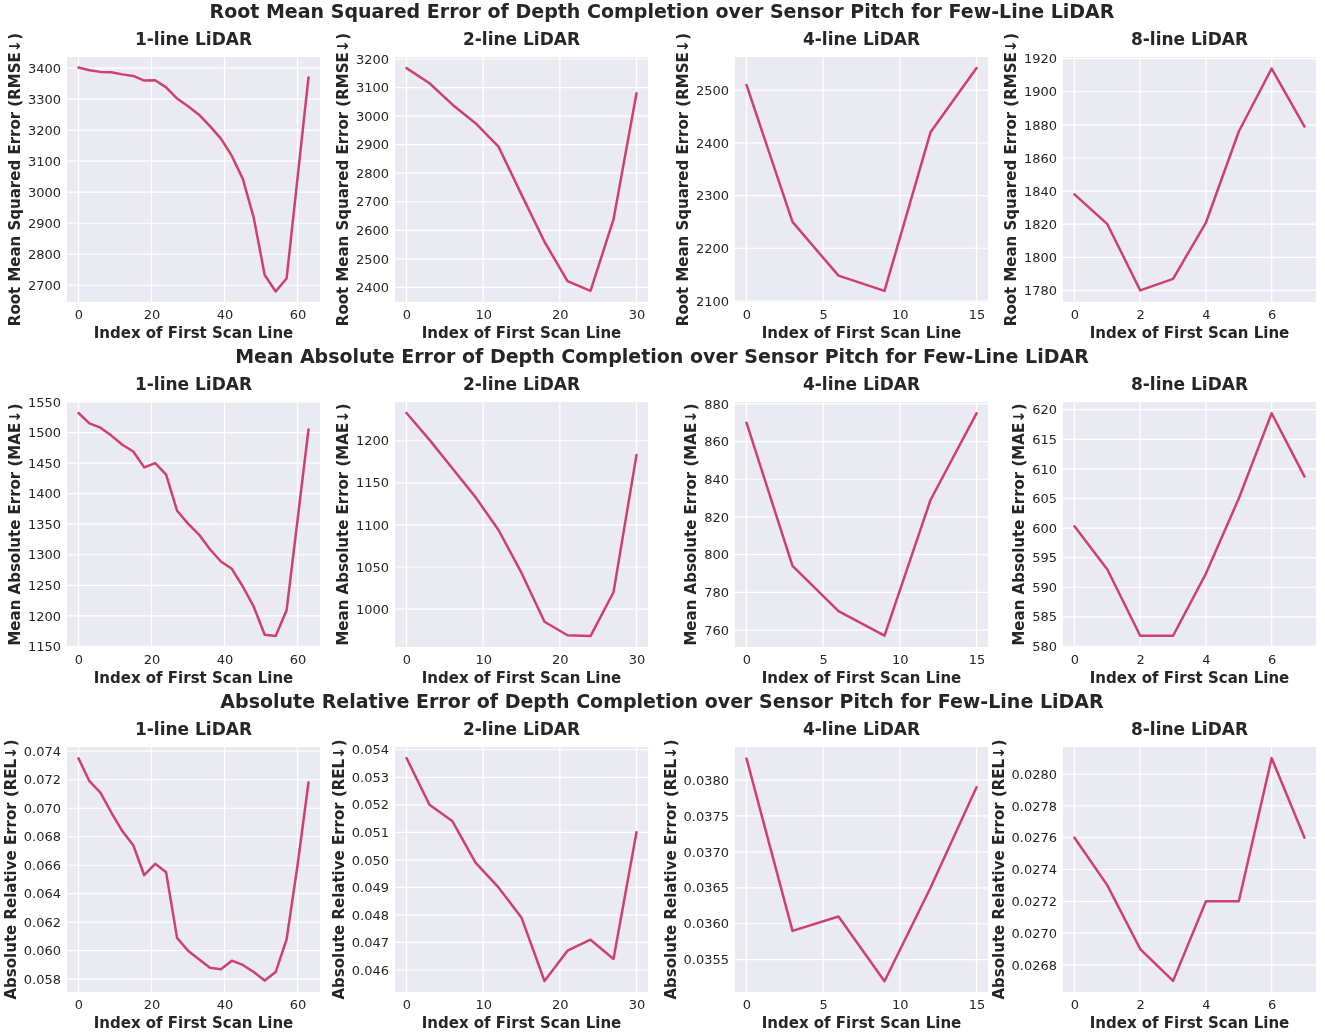 The width and height of the screenshot is (1325, 1035). I want to click on y-tick-label: 2600, so click(372, 230).